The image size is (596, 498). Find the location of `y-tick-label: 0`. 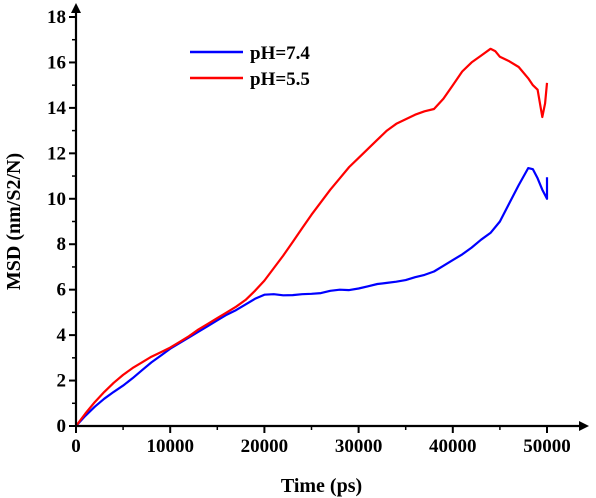

y-tick-label: 0 is located at coordinates (62, 426).